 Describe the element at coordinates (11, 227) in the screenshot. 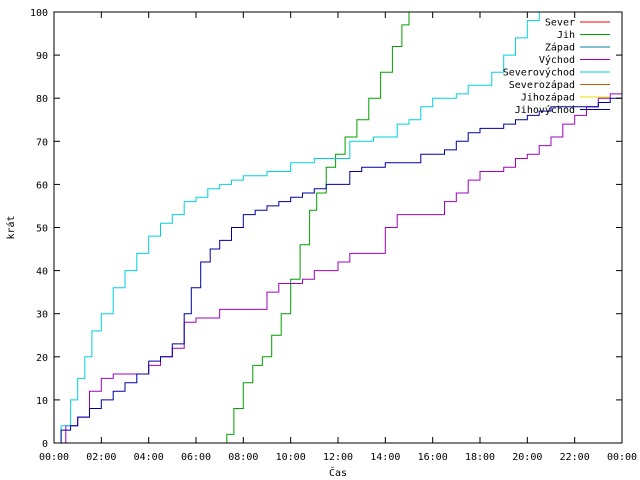

I see `y-axis-label: krát` at that location.